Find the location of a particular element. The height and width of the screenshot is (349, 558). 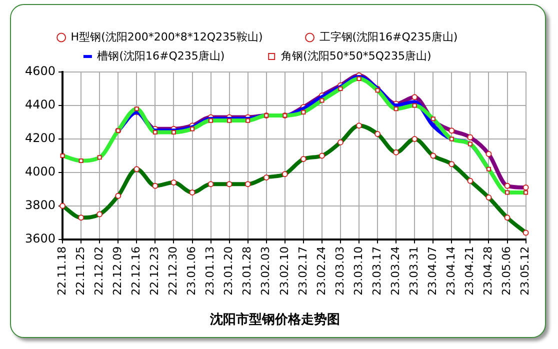

x-tick-label: 23.03.17 is located at coordinates (377, 271).